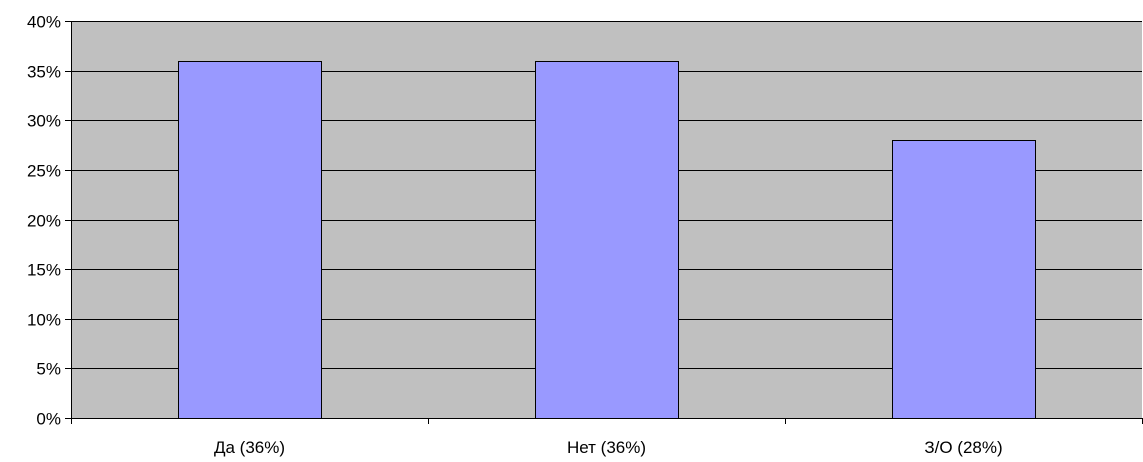 Image resolution: width=1143 pixels, height=462 pixels. What do you see at coordinates (963, 447) in the screenshot?
I see `x-tick-label: З/О (28%)` at bounding box center [963, 447].